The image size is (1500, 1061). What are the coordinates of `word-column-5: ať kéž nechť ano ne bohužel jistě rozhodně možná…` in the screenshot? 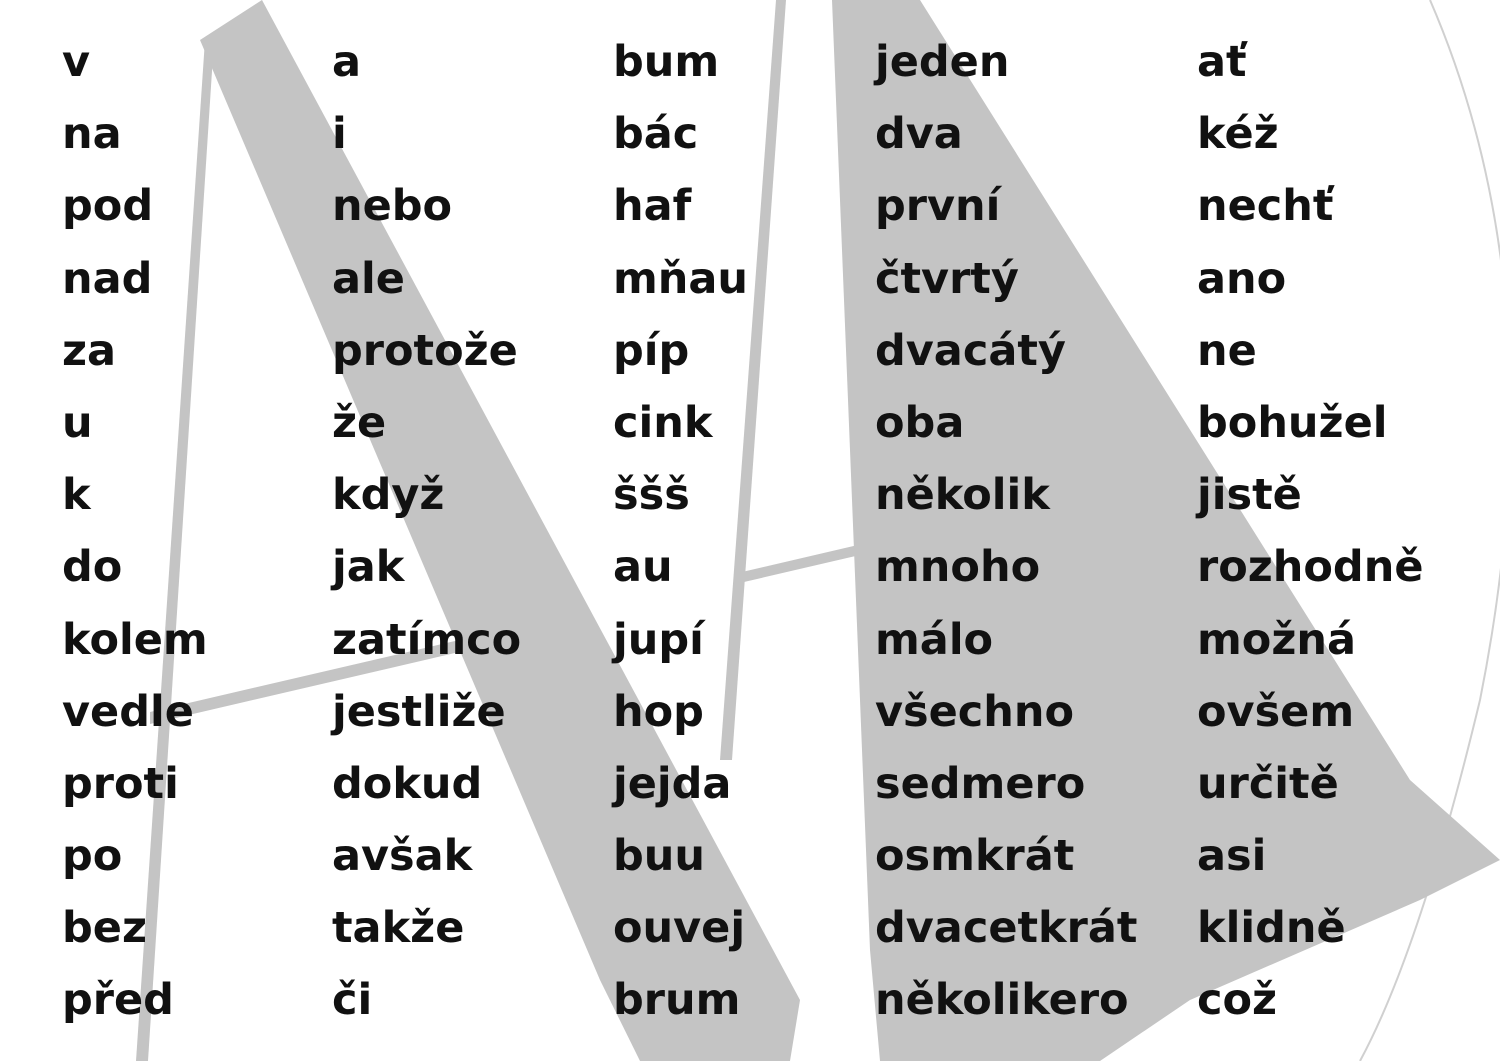 It's located at (1310, 541).